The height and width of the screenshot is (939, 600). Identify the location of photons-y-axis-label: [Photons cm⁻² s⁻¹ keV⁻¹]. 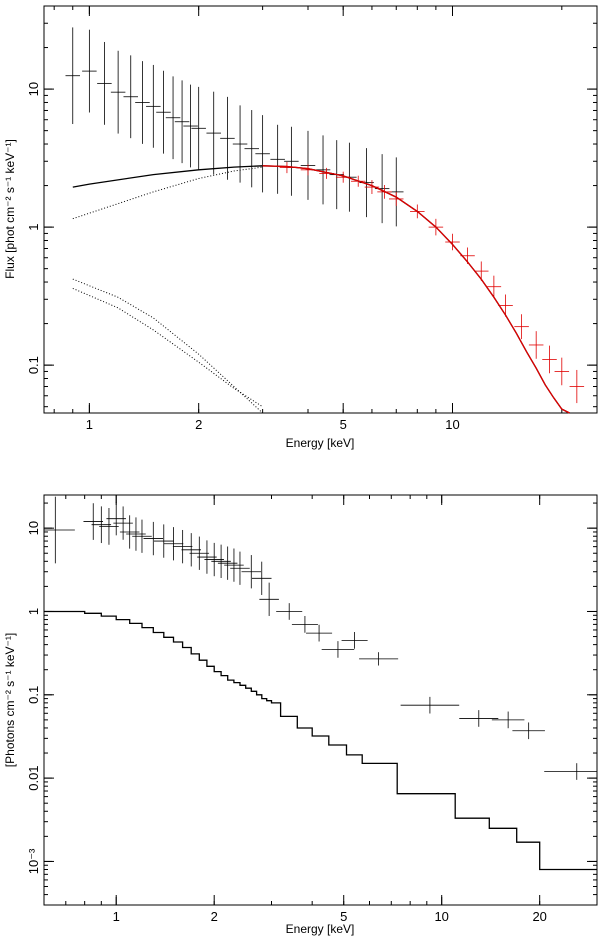
(10, 700).